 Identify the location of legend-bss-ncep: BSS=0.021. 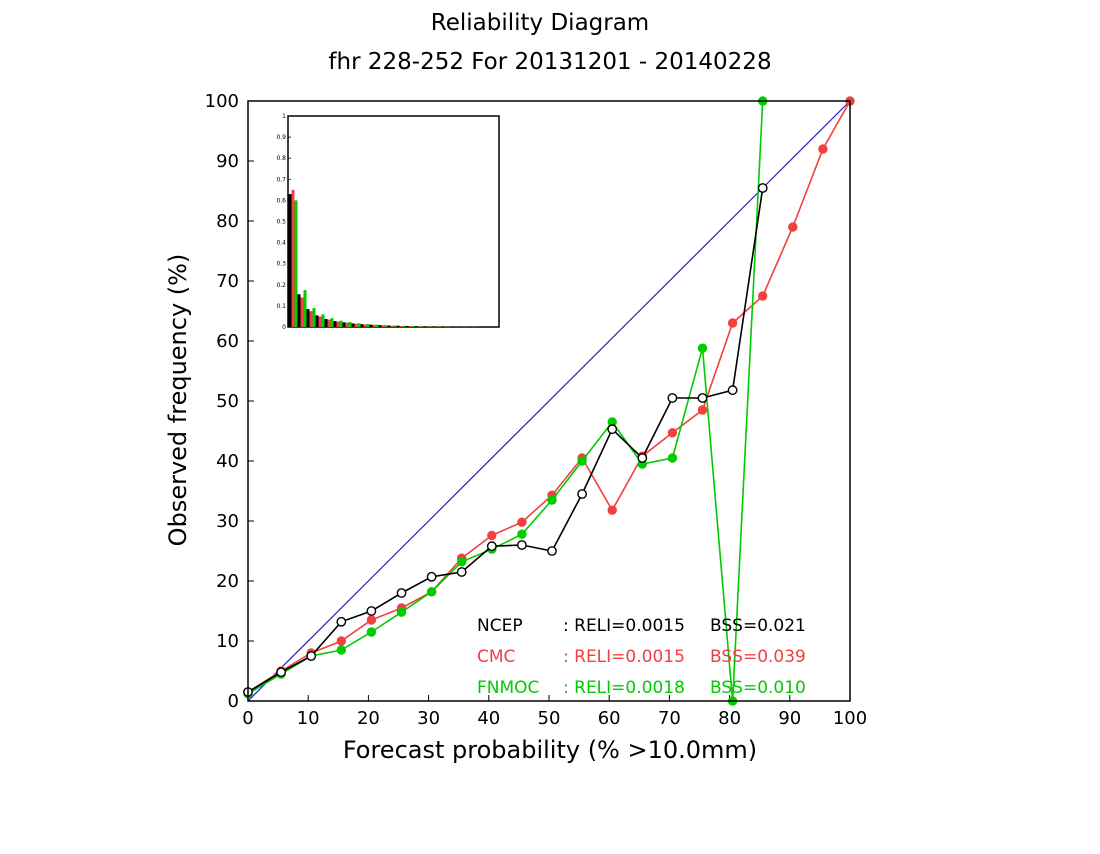
(758, 626).